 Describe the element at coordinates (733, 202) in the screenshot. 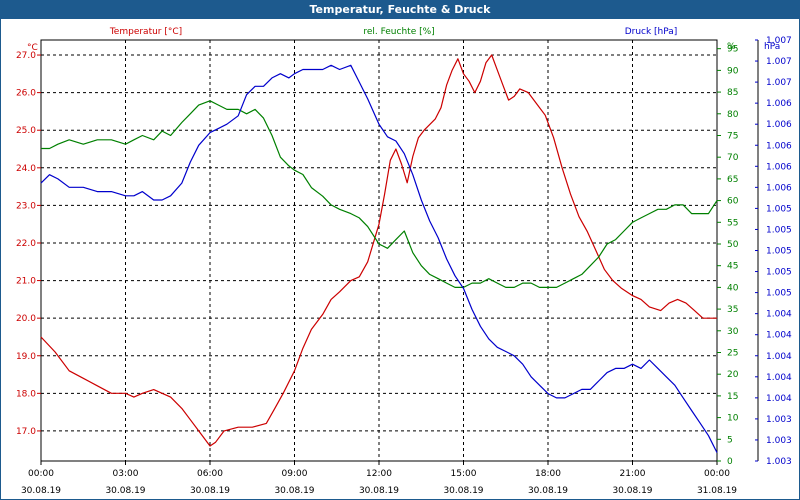

I see `humidity-tick-label: 60` at that location.